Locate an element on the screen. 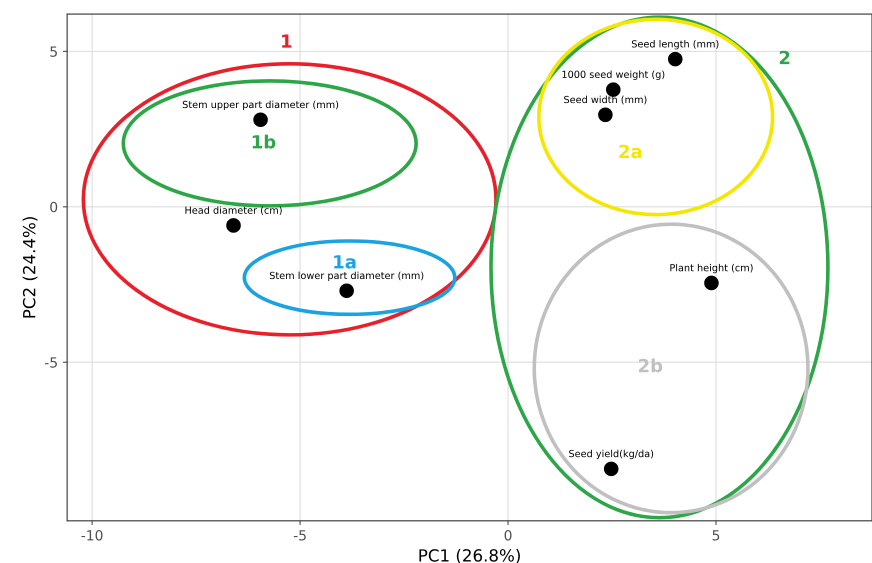  x-tick-label: 0 is located at coordinates (508, 535).